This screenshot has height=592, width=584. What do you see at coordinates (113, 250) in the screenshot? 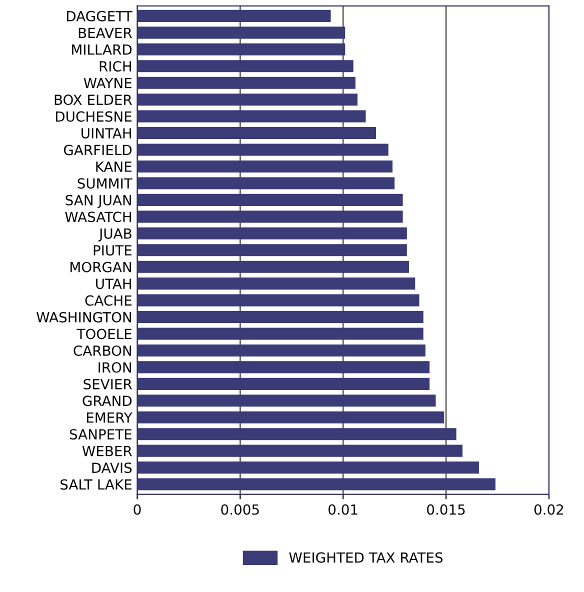
I see `y-tick-label: PIUTE` at bounding box center [113, 250].